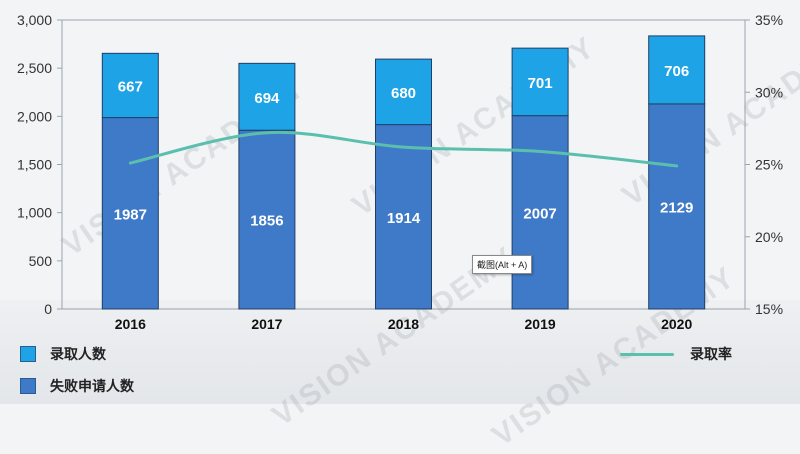 The image size is (800, 454). I want to click on data-label-rejected: 1914, so click(404, 218).